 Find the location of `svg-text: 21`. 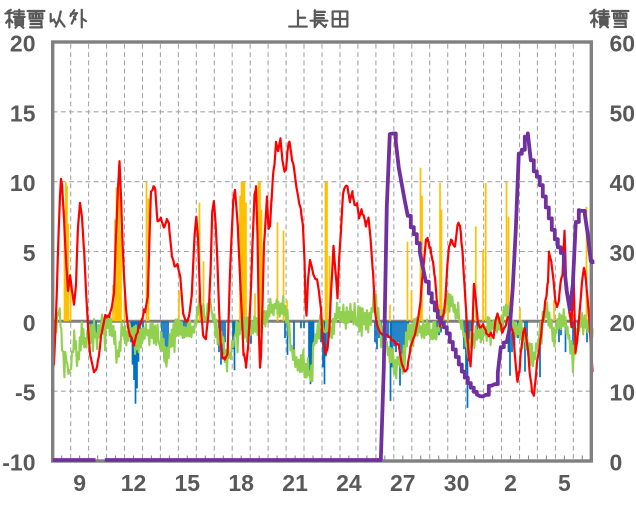

svg-text: 21 is located at coordinates (295, 483).